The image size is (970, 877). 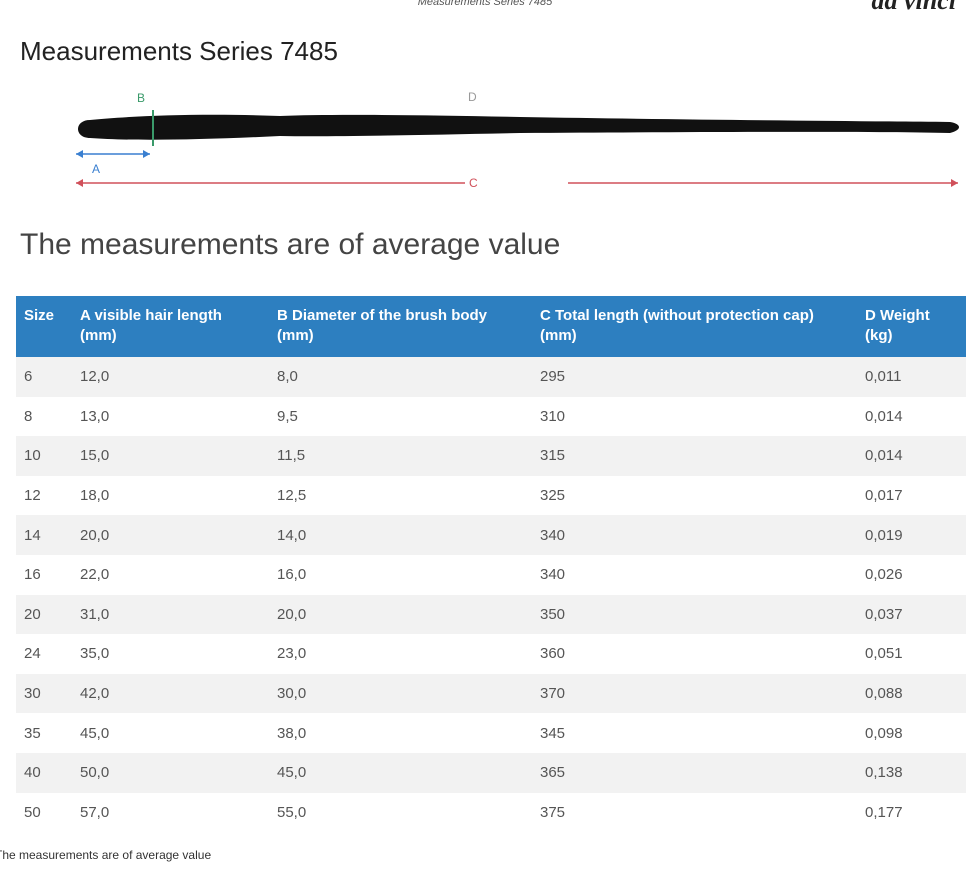 What do you see at coordinates (400, 456) in the screenshot?
I see `table-cell: 11,5` at bounding box center [400, 456].